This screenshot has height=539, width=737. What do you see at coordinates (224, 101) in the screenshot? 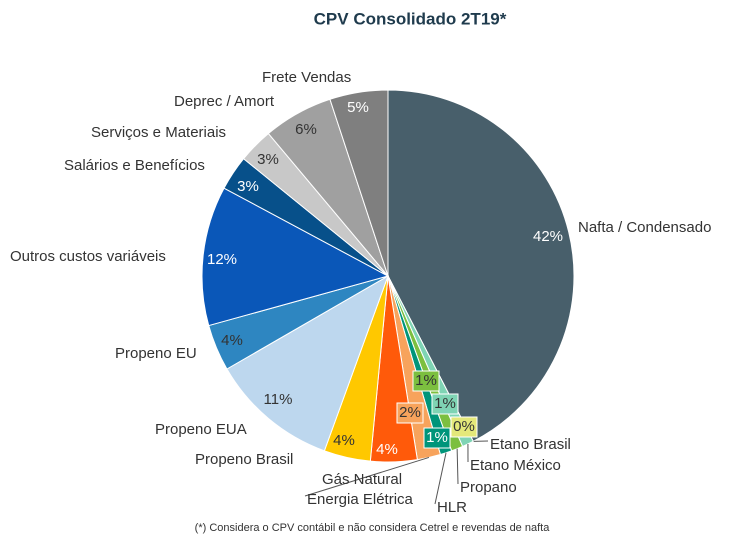
I see `category-label: Deprec / Amort` at bounding box center [224, 101].